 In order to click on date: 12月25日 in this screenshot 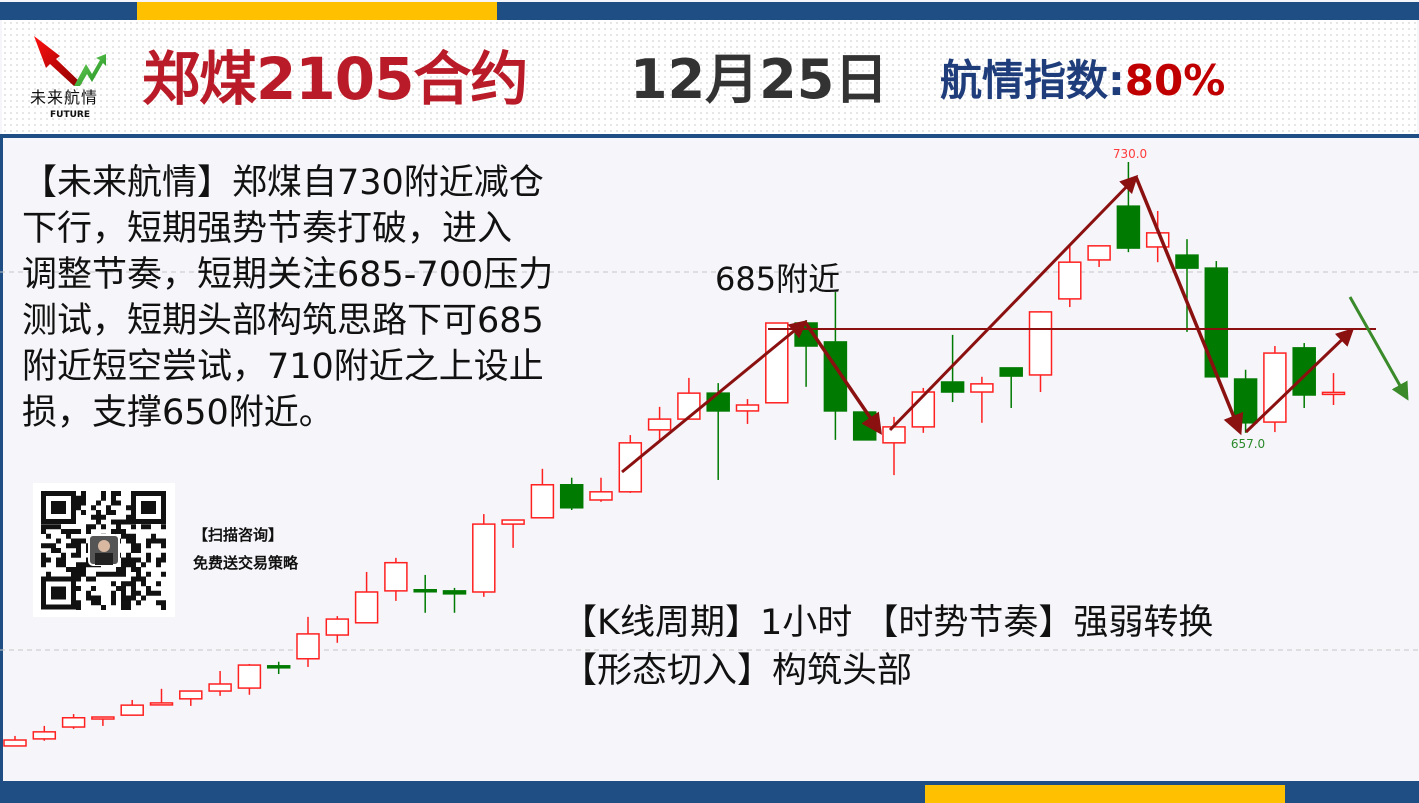, I will do `click(759, 79)`.